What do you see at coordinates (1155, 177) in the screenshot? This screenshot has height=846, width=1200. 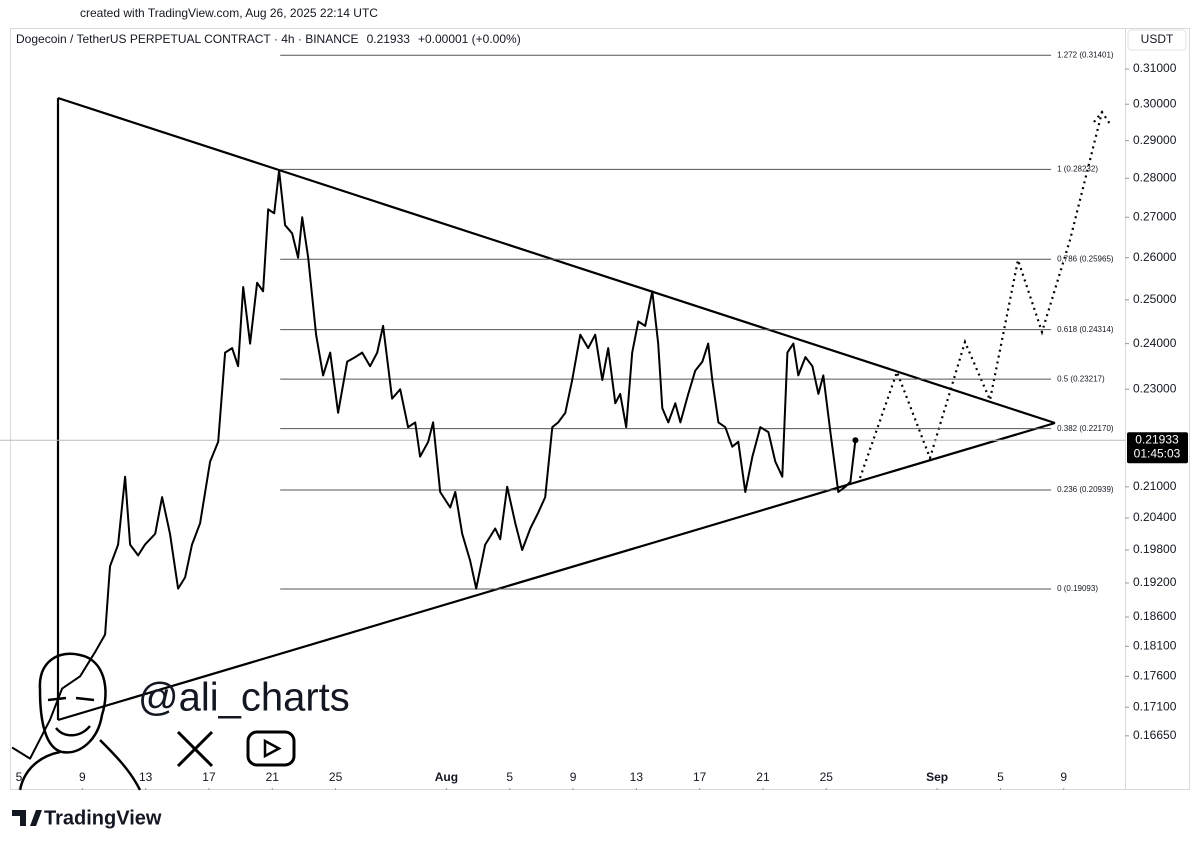 I see `y-tick-label: 0.28000` at bounding box center [1155, 177].